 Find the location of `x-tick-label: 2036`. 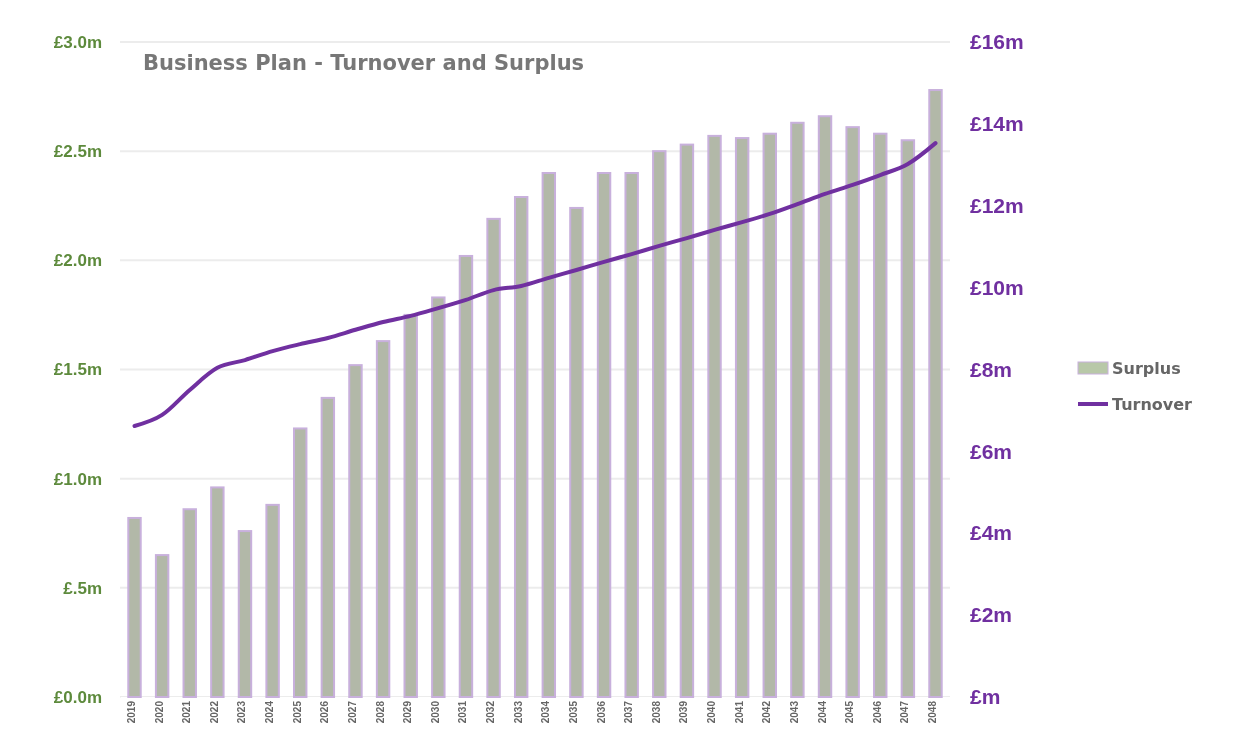

x-tick-label: 2036 is located at coordinates (601, 712).